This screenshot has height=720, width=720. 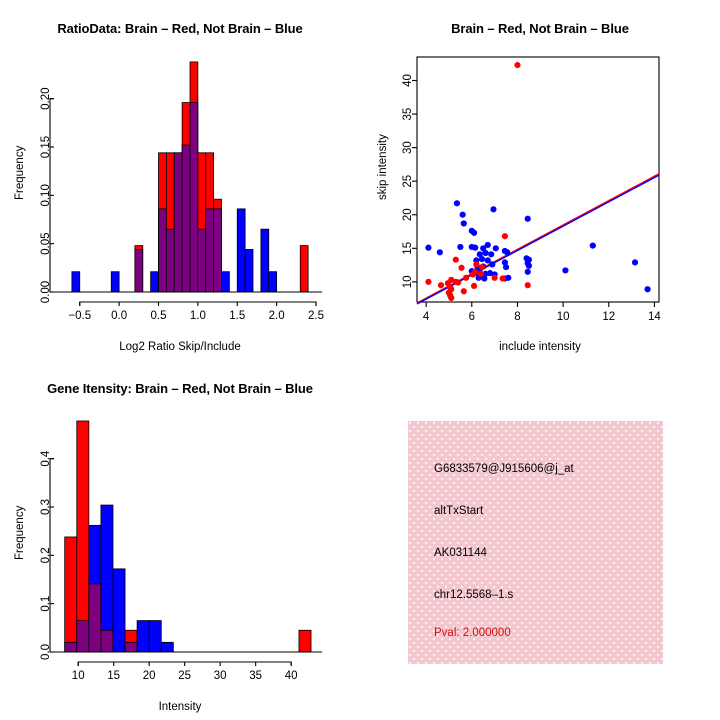 What do you see at coordinates (472, 317) in the screenshot?
I see `x-axis-tick-label: 6` at bounding box center [472, 317].